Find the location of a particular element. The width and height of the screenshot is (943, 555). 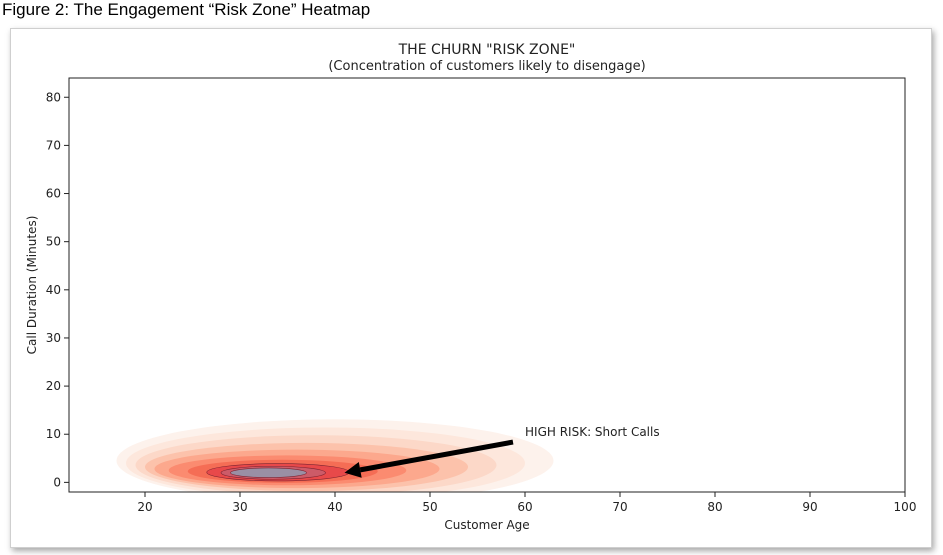

x-tick-label: 100 is located at coordinates (905, 507).